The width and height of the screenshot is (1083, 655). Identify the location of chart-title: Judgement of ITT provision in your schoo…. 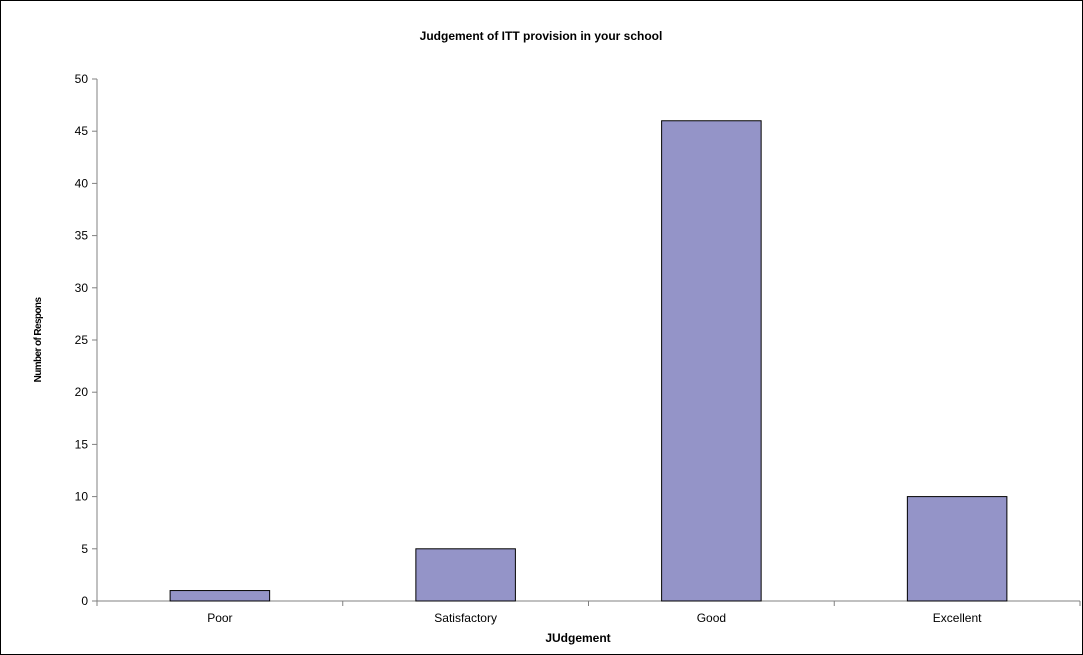
(541, 36).